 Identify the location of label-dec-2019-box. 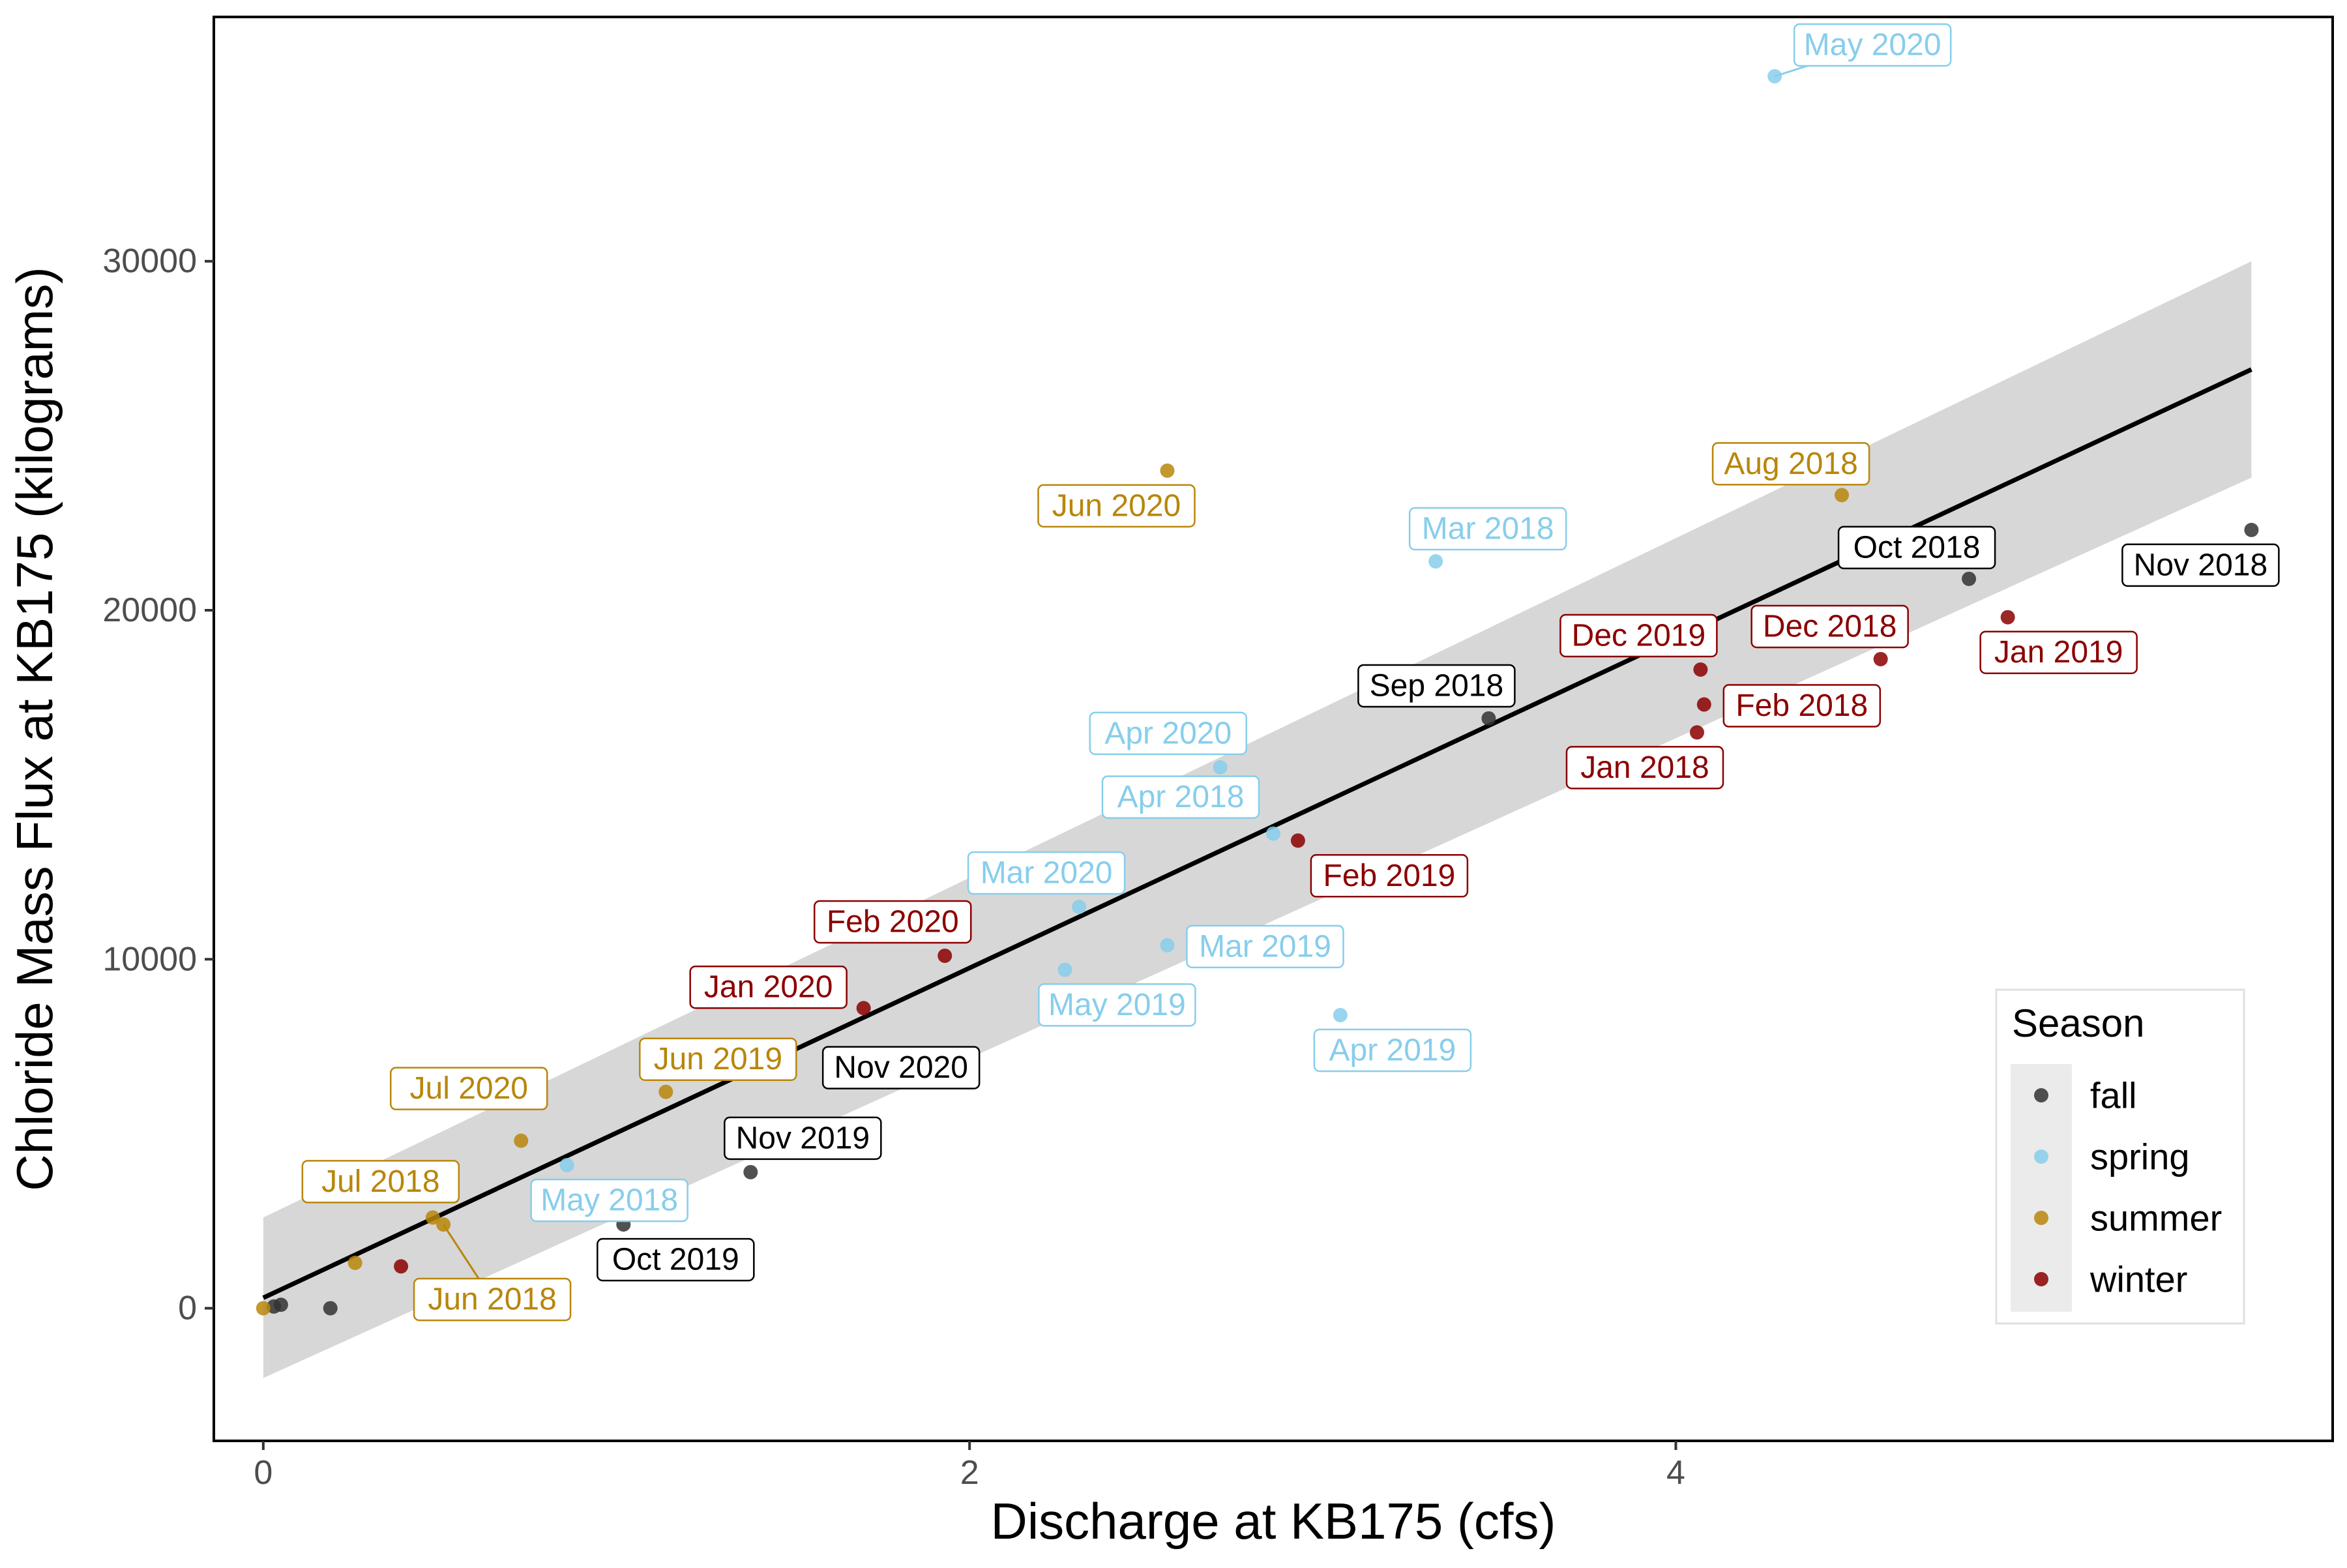
(1638, 636).